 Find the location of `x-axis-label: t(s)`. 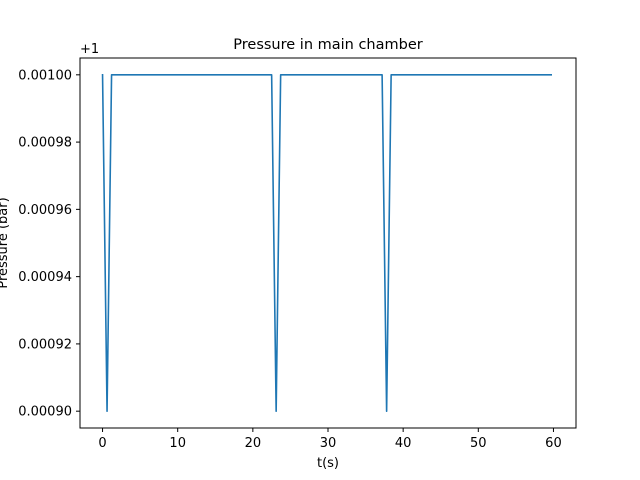

x-axis-label: t(s) is located at coordinates (328, 463).